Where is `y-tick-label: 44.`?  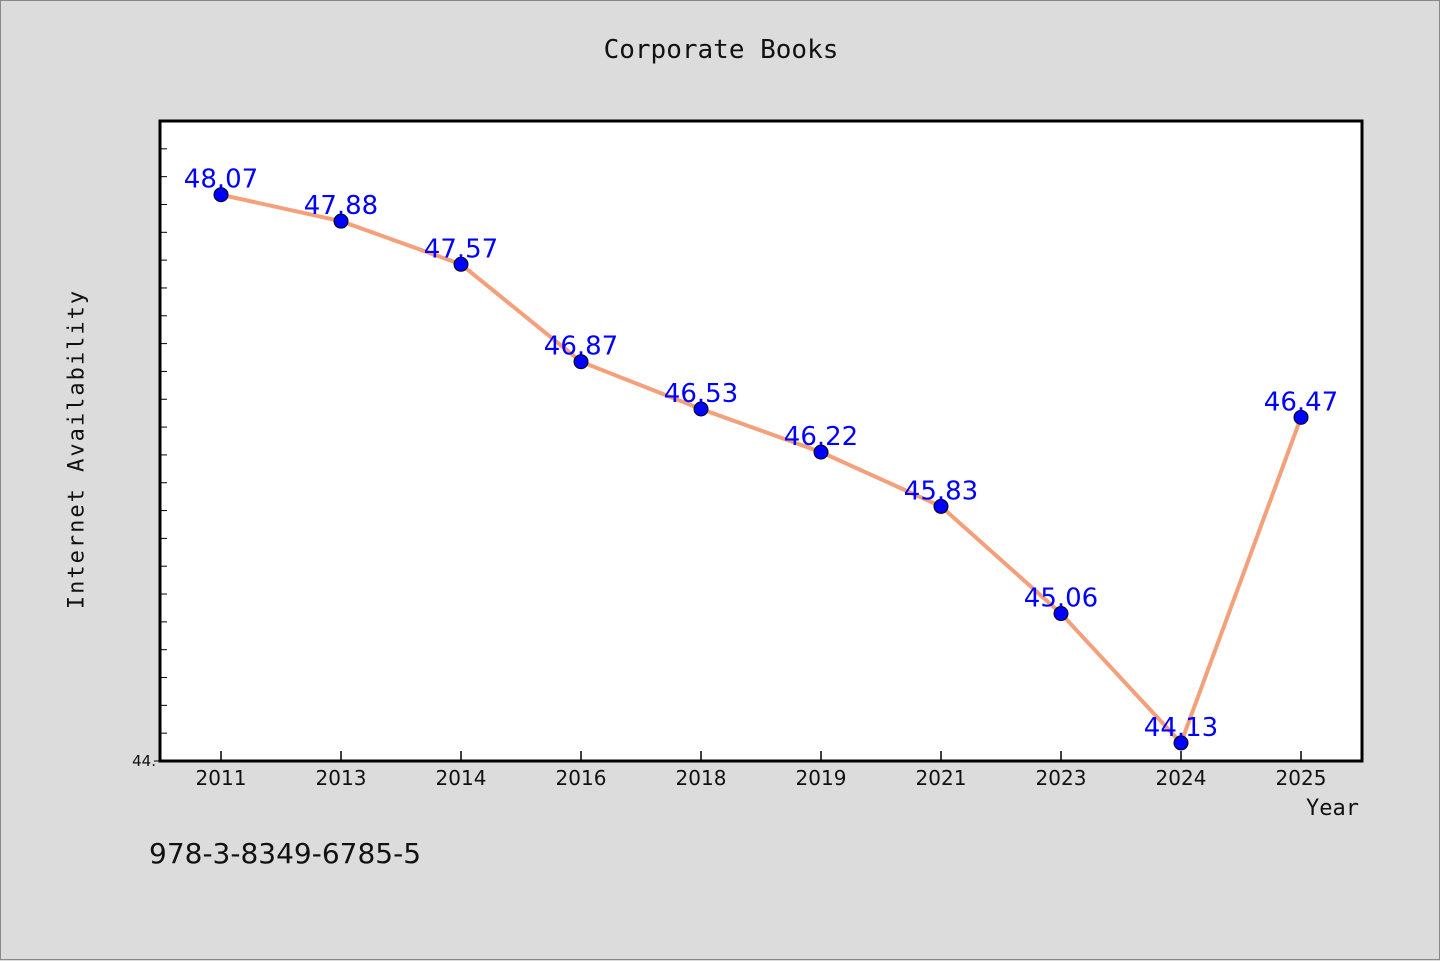 y-tick-label: 44. is located at coordinates (144, 761).